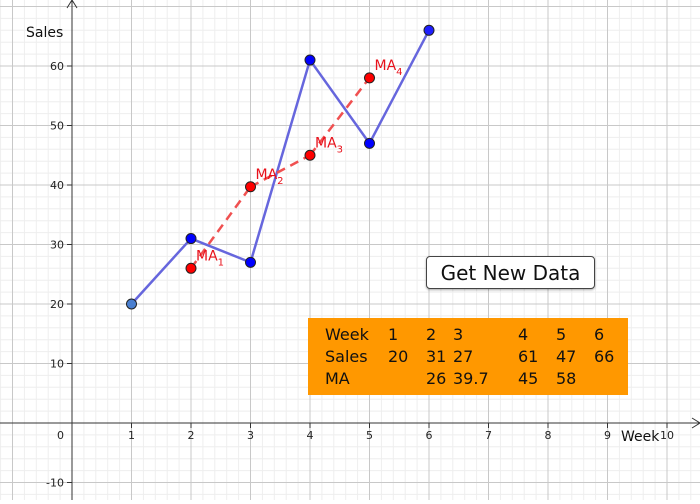  What do you see at coordinates (463, 356) in the screenshot?
I see `table-cell: 27` at bounding box center [463, 356].